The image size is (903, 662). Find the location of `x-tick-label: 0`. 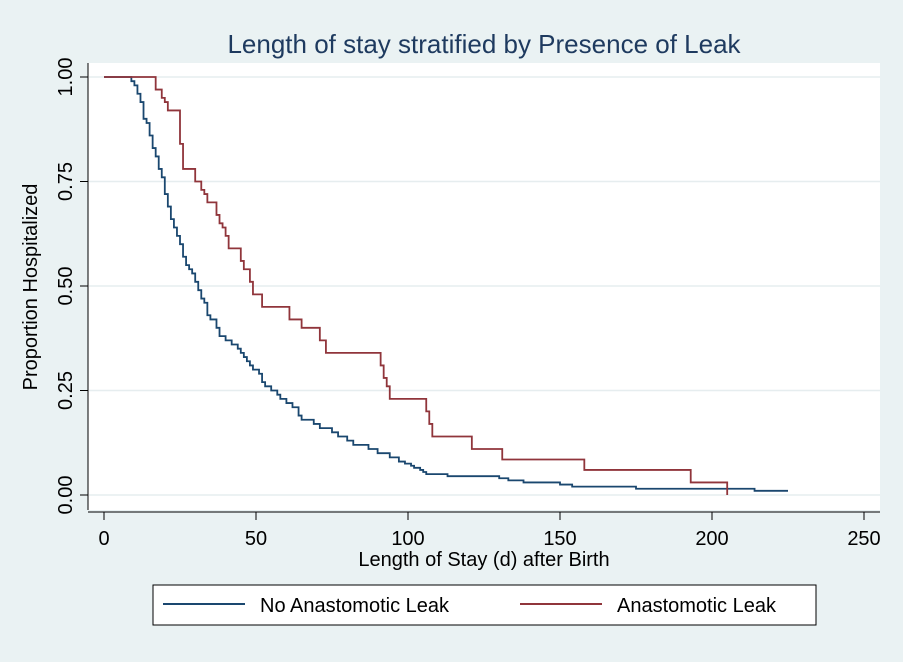

x-tick-label: 0 is located at coordinates (103, 539).